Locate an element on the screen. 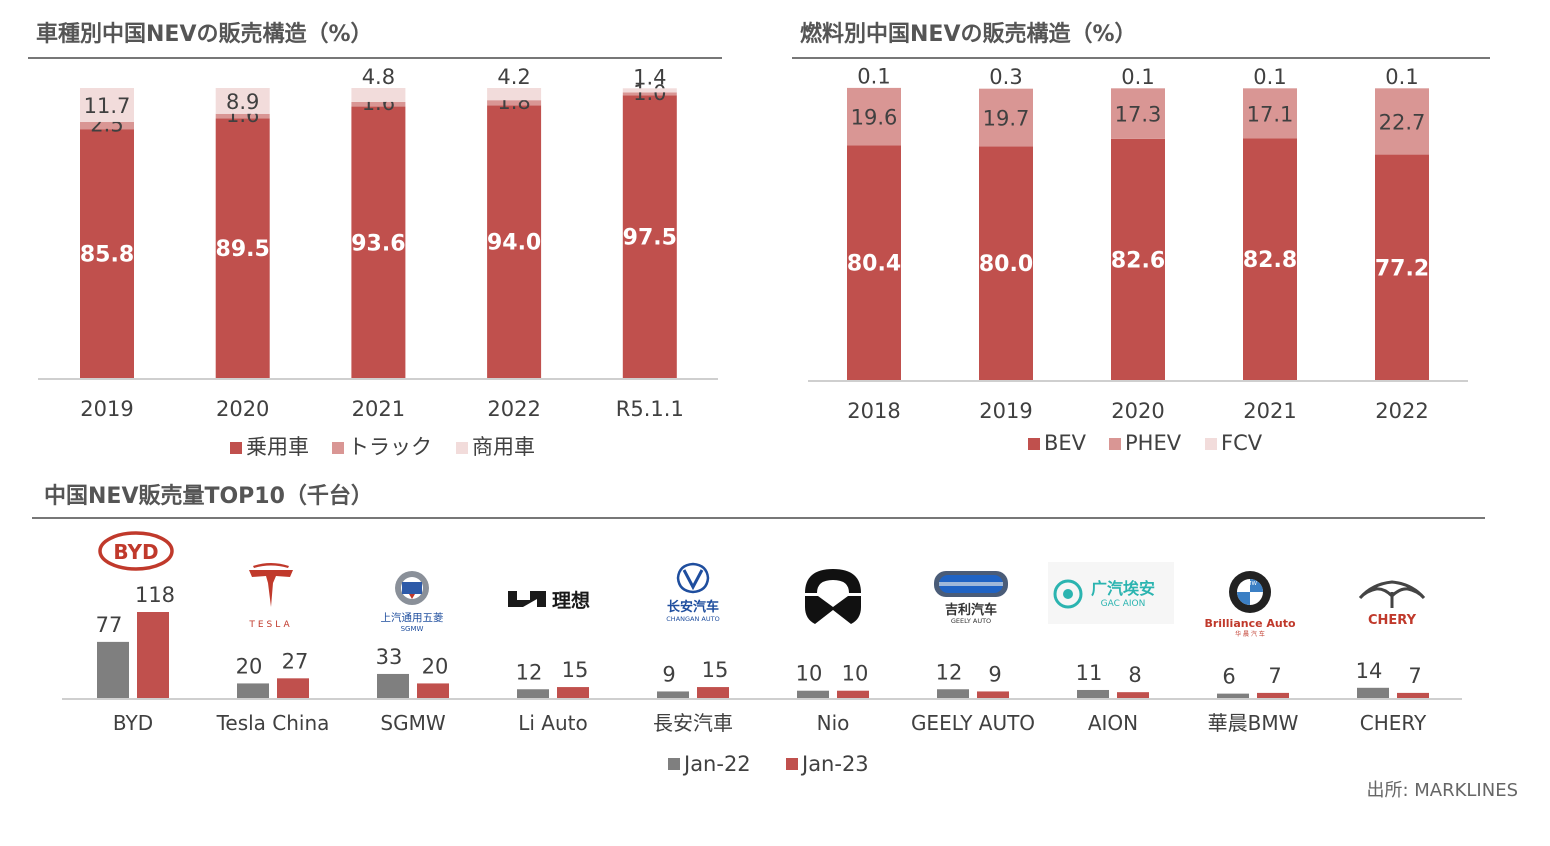 The height and width of the screenshot is (846, 1550). chart3-label-Jan-22-SGMW: 33 is located at coordinates (389, 657).